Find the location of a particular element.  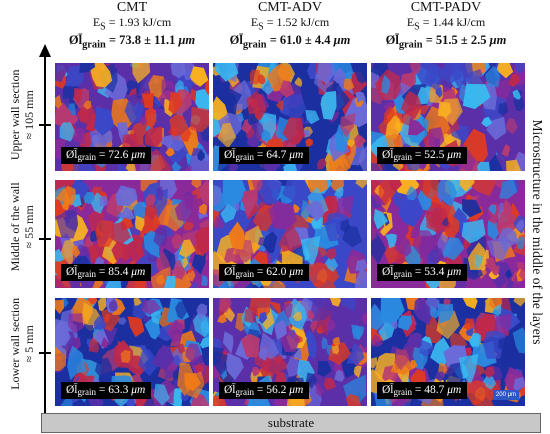

grain-size-label: Øl̄grain = 62.0 μm is located at coordinates (264, 272).